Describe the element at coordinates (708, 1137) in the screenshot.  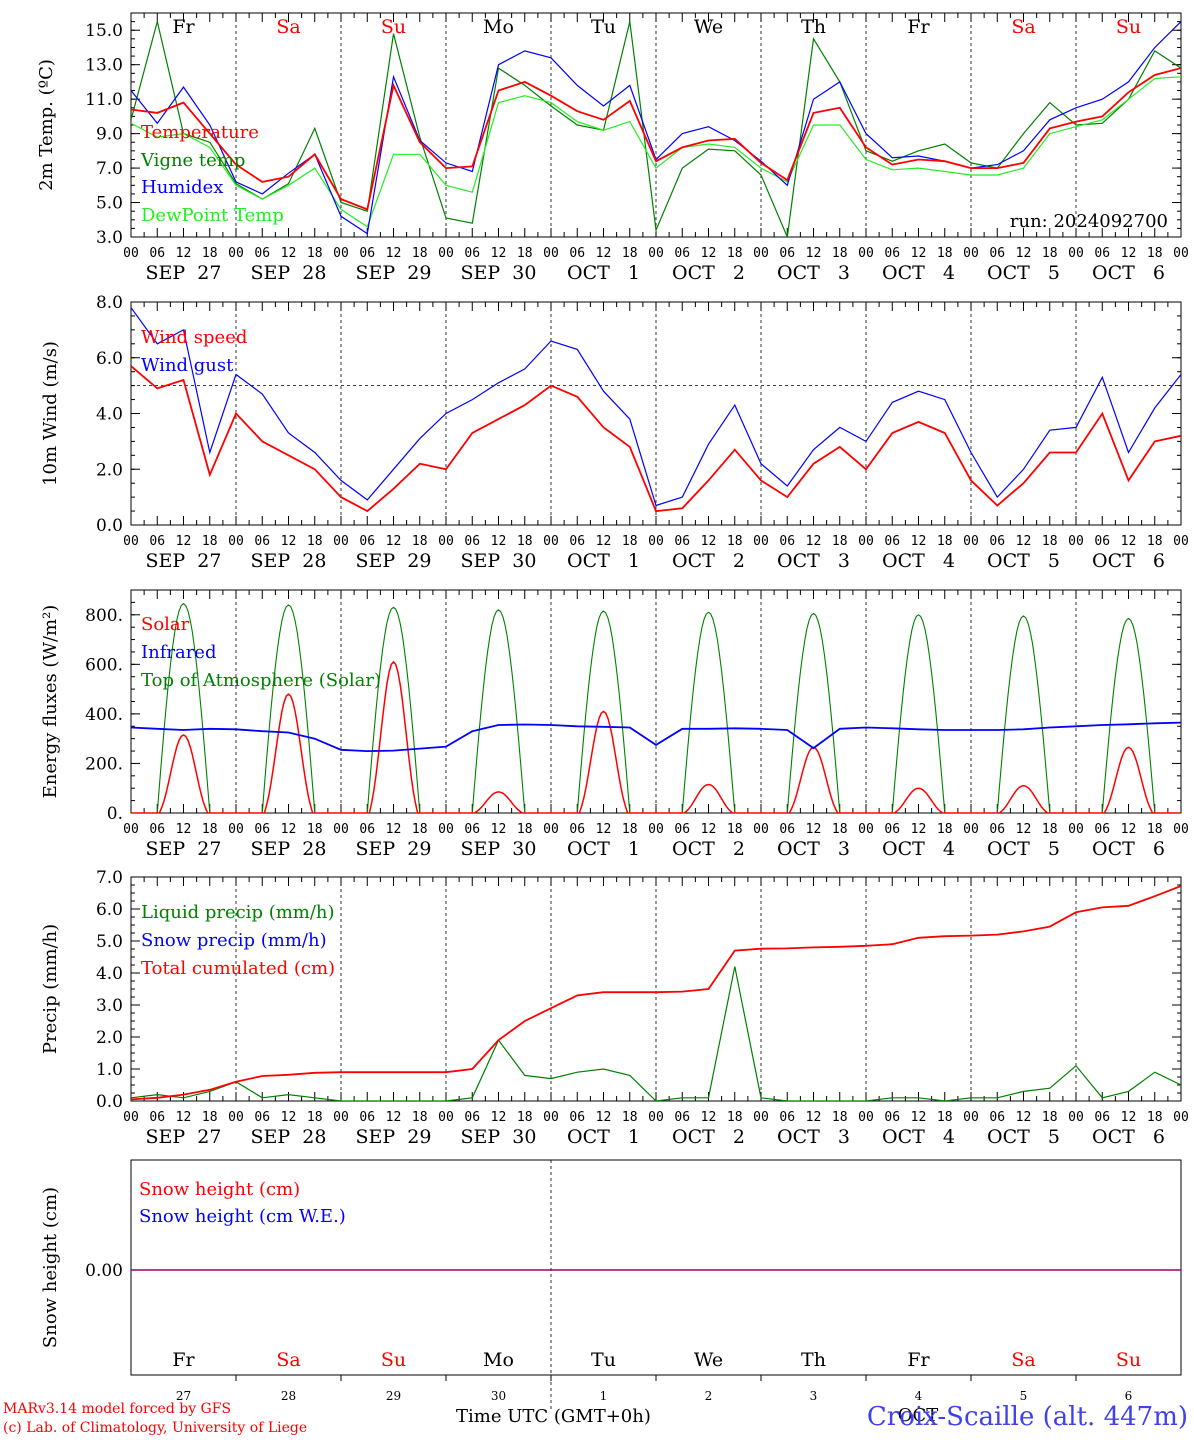
I see `date-label: OCT 2` at that location.